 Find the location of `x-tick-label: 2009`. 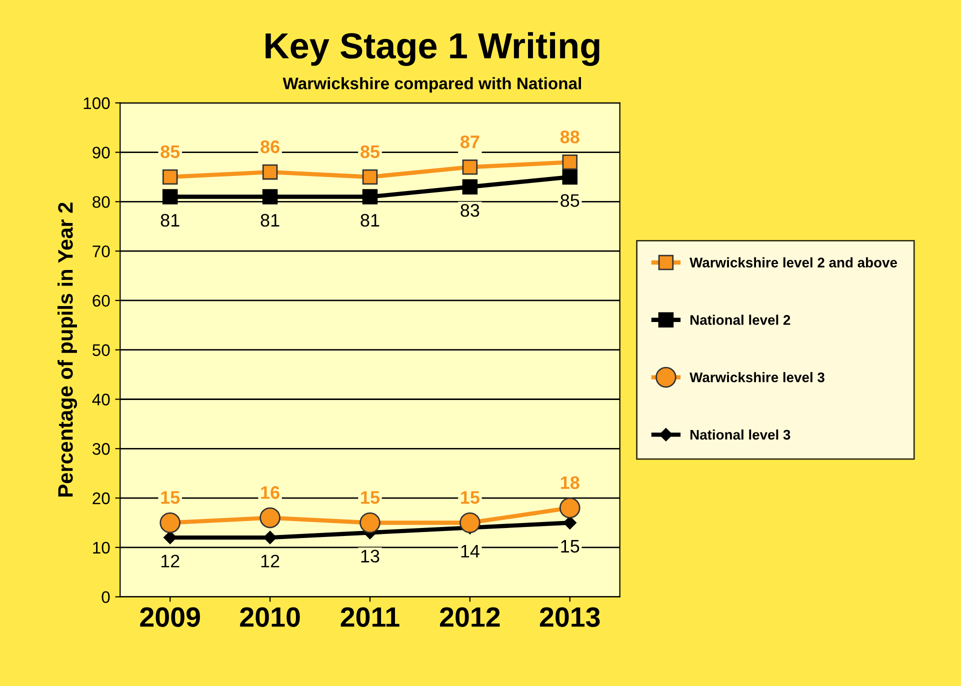

x-tick-label: 2009 is located at coordinates (170, 617).